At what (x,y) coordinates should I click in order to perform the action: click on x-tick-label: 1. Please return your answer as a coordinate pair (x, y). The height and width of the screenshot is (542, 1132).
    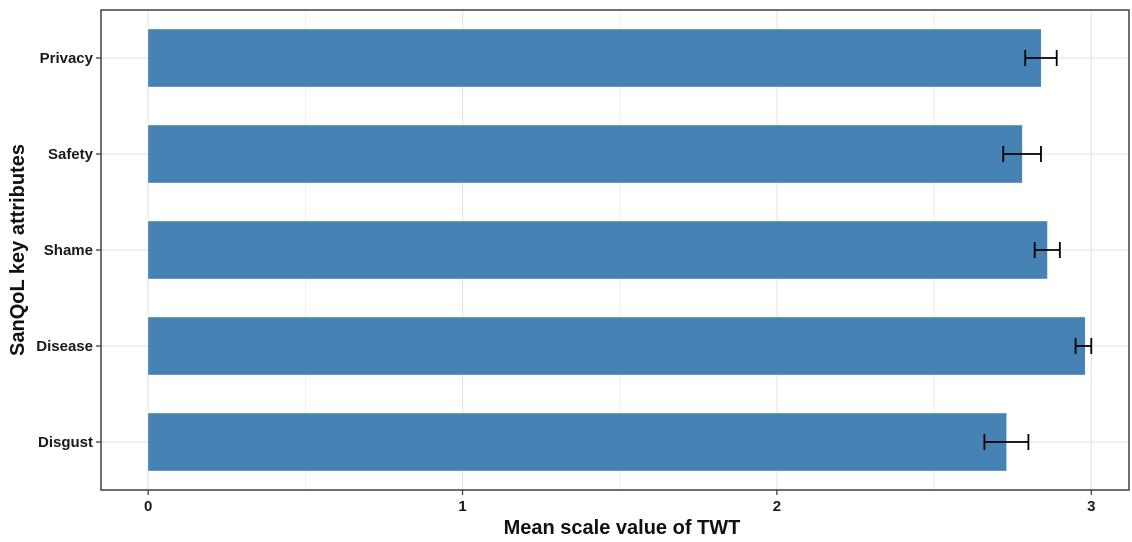
    Looking at the image, I should click on (462, 506).